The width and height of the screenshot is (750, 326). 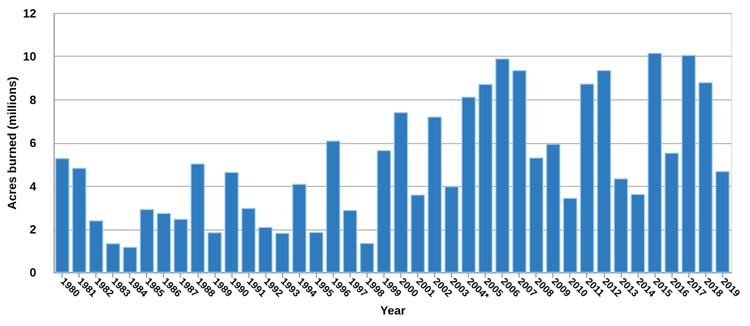 What do you see at coordinates (33, 273) in the screenshot?
I see `y-tick-label: 0` at bounding box center [33, 273].